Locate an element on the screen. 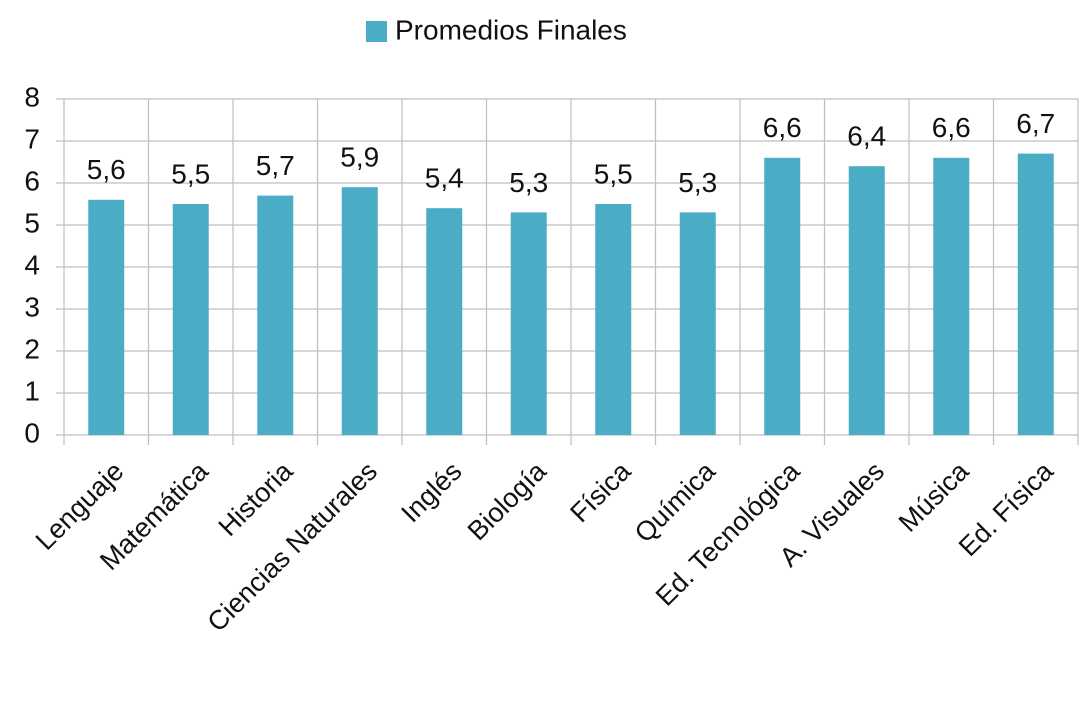  data-label: 5,9 is located at coordinates (359, 157).